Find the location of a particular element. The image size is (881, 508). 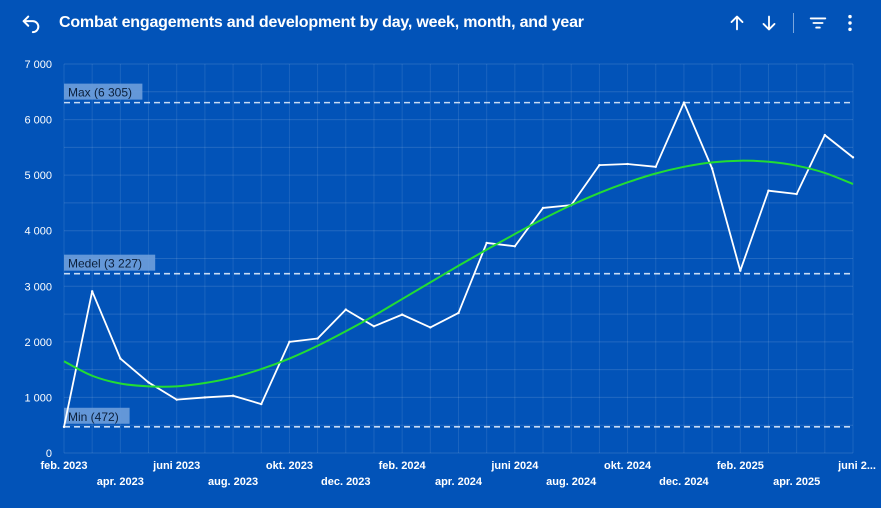

x-tick-label: dec. 2023 is located at coordinates (346, 482).